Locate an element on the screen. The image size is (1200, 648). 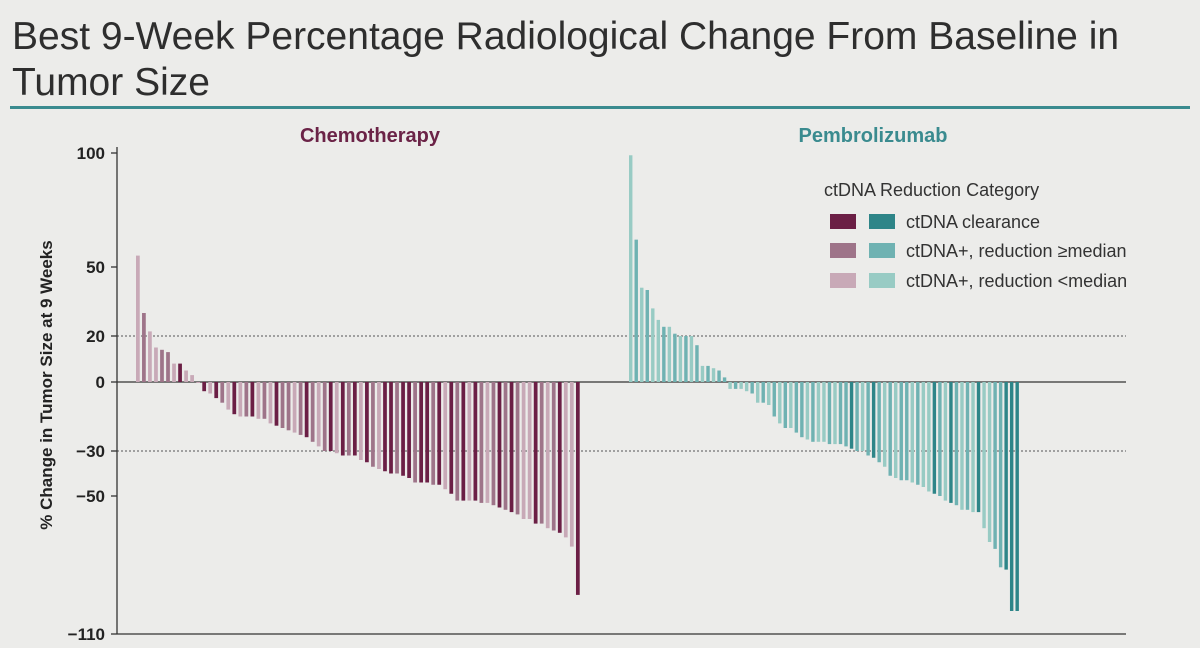
legend-swatch-chemo-ge_median is located at coordinates (843, 250).